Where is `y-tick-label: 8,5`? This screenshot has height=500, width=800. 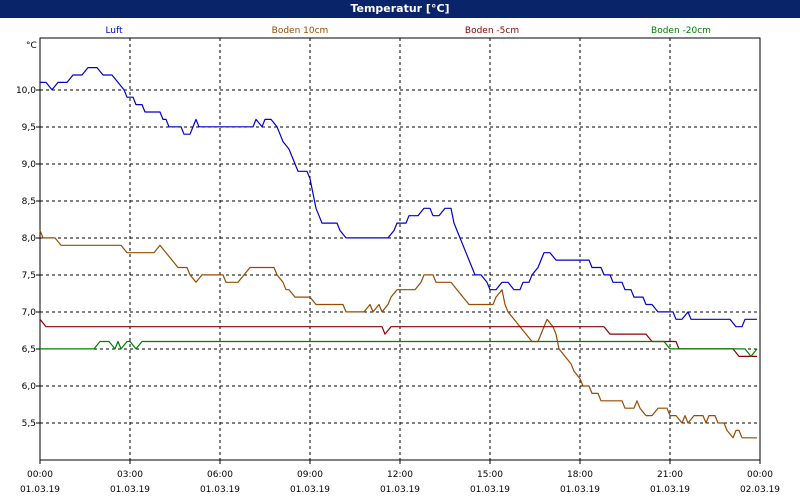 y-tick-label: 8,5 is located at coordinates (29, 202).